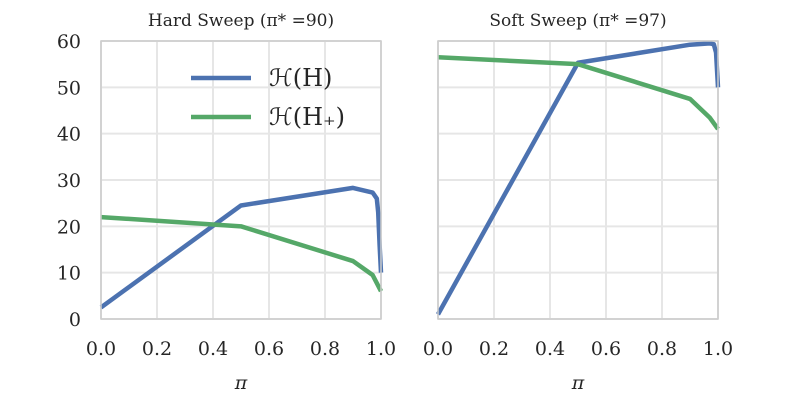  I want to click on y-tick-label: 20, so click(69, 227).